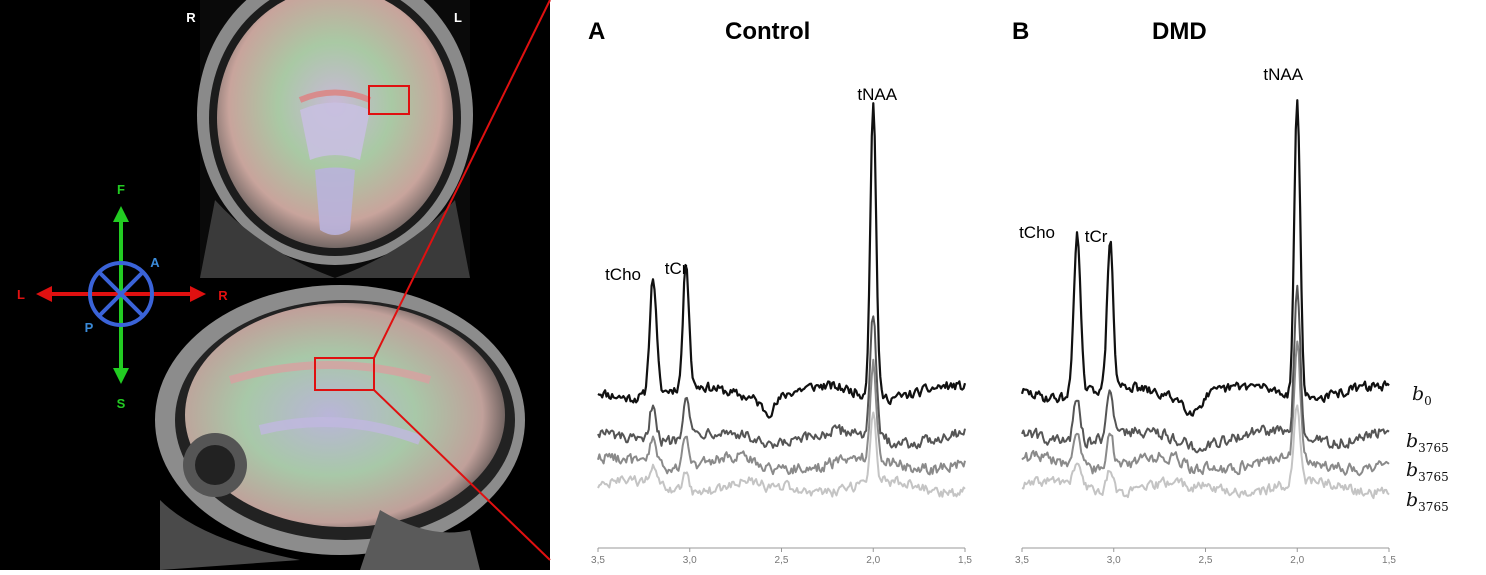 The height and width of the screenshot is (575, 1486). Describe the element at coordinates (191, 17) in the screenshot. I see `coronal-right-label: R` at that location.